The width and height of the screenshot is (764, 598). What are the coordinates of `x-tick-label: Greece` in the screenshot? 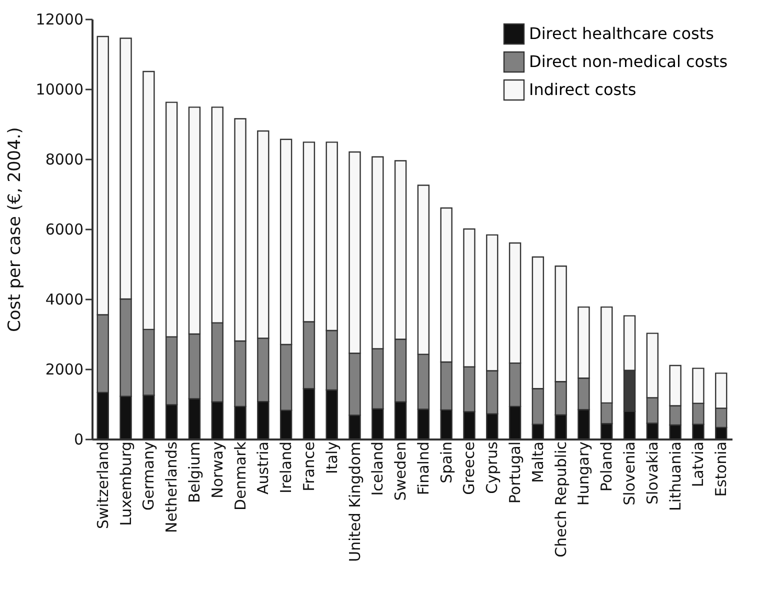 It's located at (469, 468).